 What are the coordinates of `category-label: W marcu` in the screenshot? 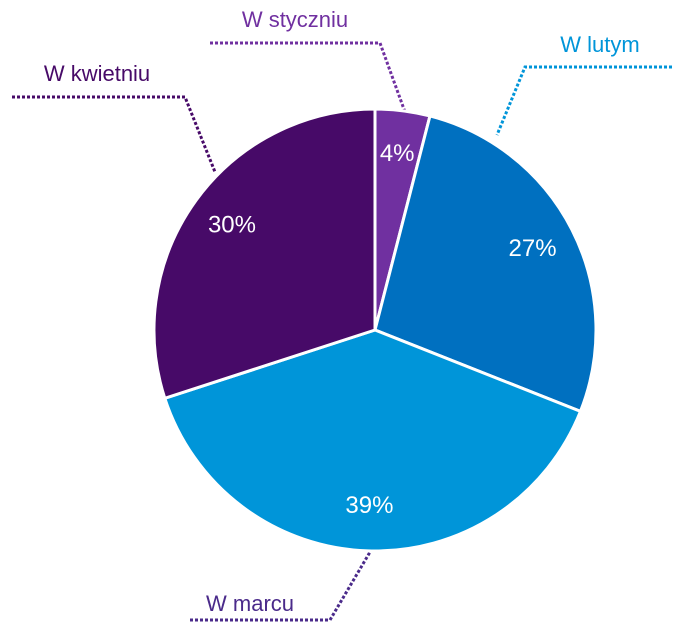 It's located at (250, 603).